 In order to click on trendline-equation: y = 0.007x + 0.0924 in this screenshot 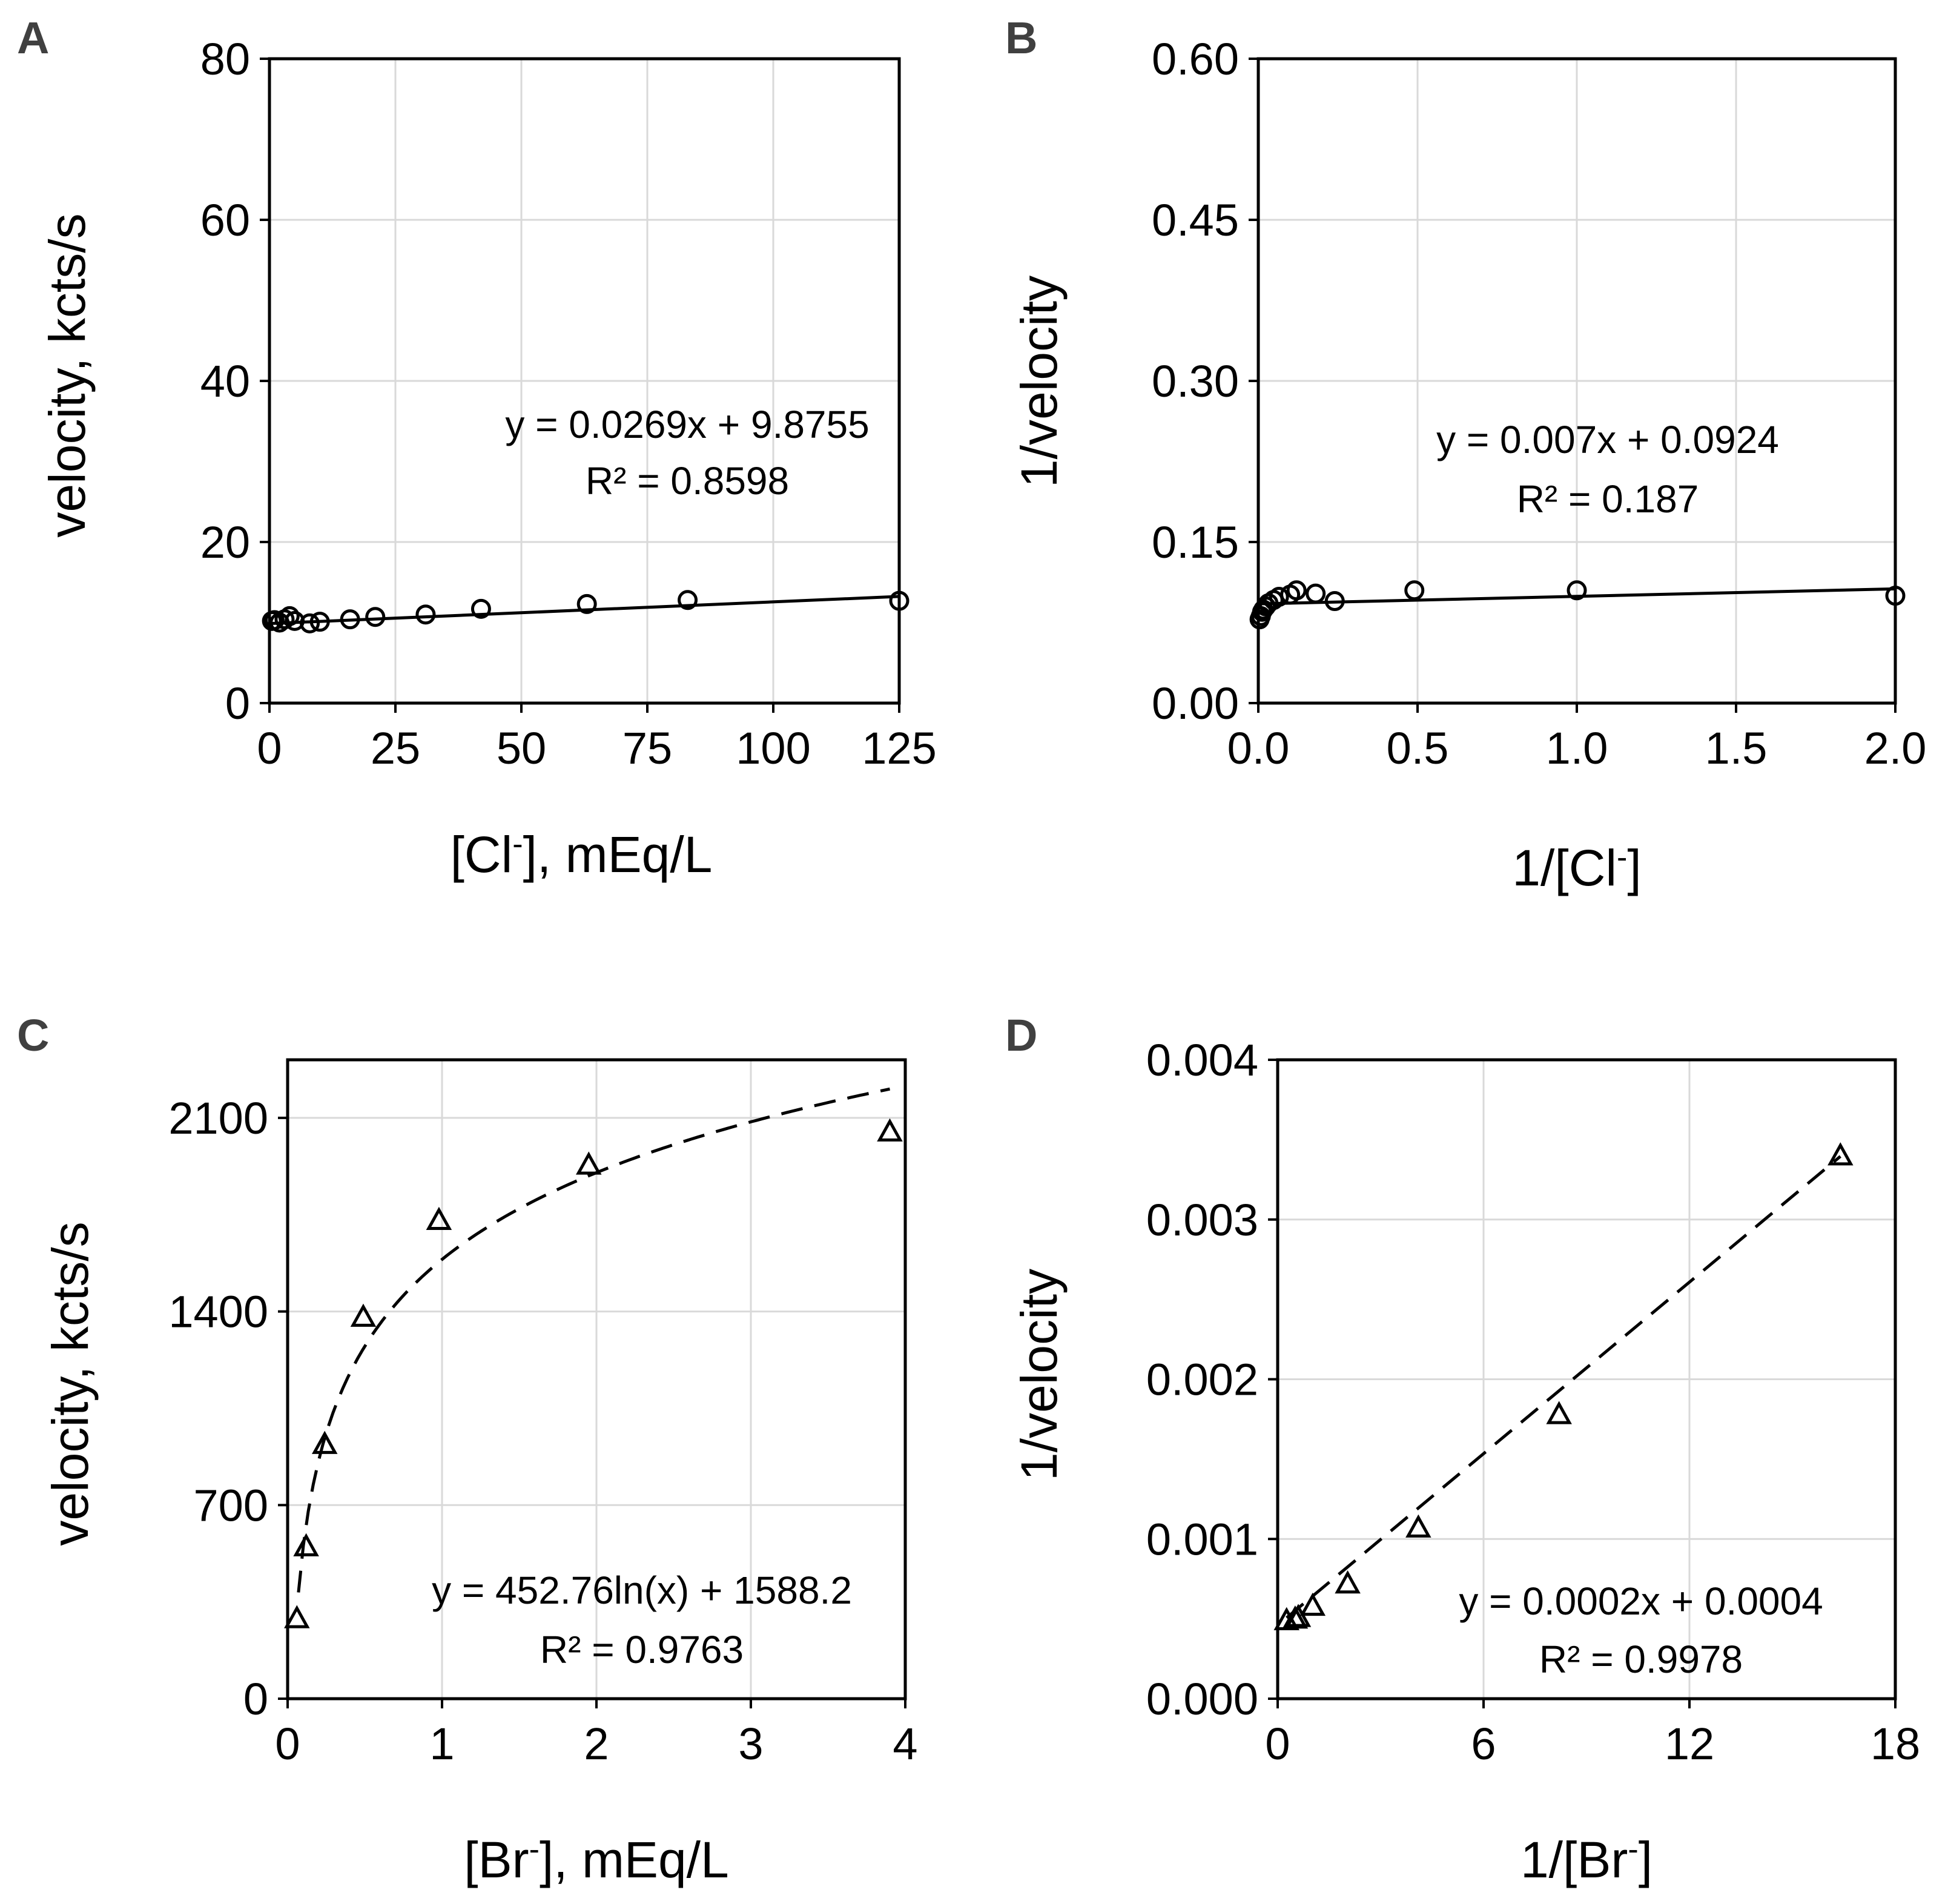, I will do `click(1608, 439)`.